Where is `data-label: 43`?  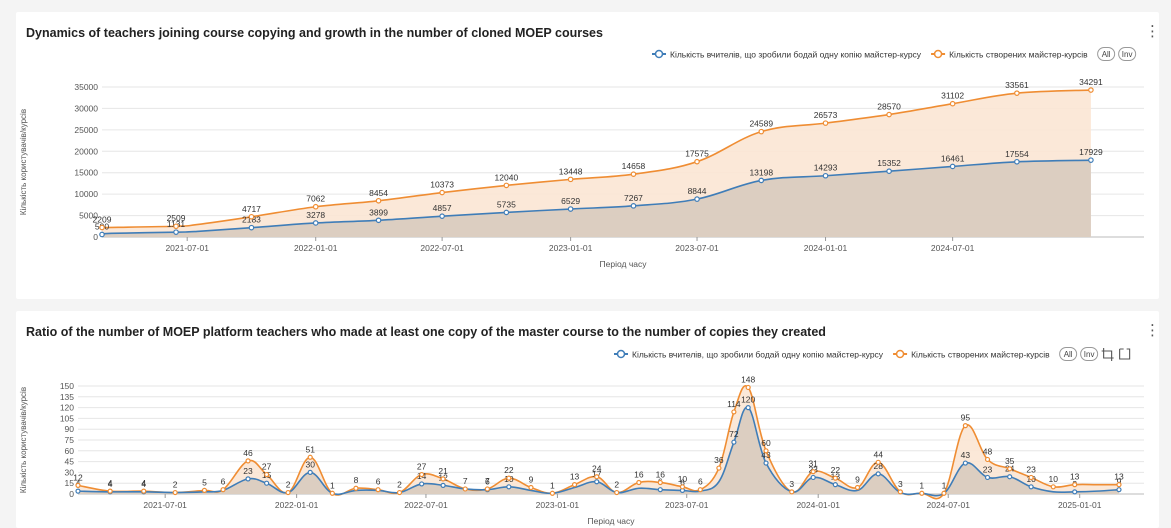 data-label: 43 is located at coordinates (766, 455).